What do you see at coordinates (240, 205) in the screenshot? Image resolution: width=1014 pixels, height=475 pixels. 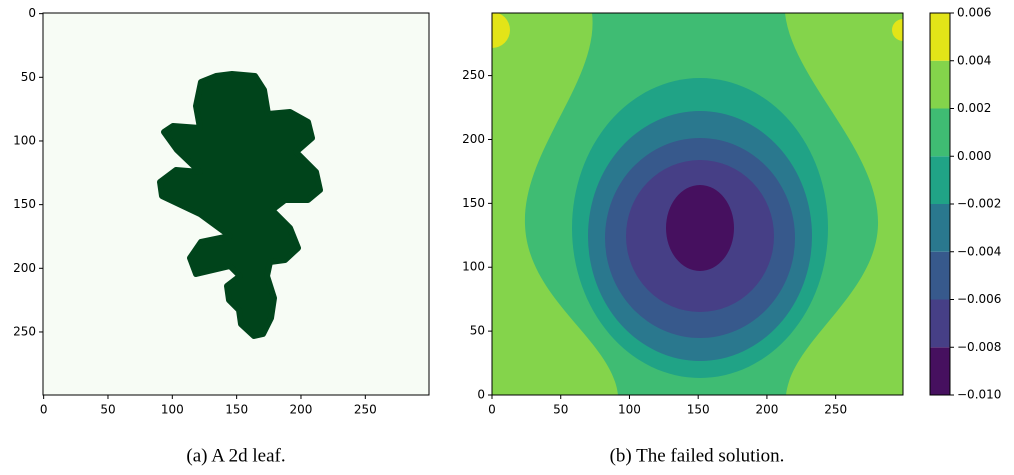 I see `leaf` at bounding box center [240, 205].